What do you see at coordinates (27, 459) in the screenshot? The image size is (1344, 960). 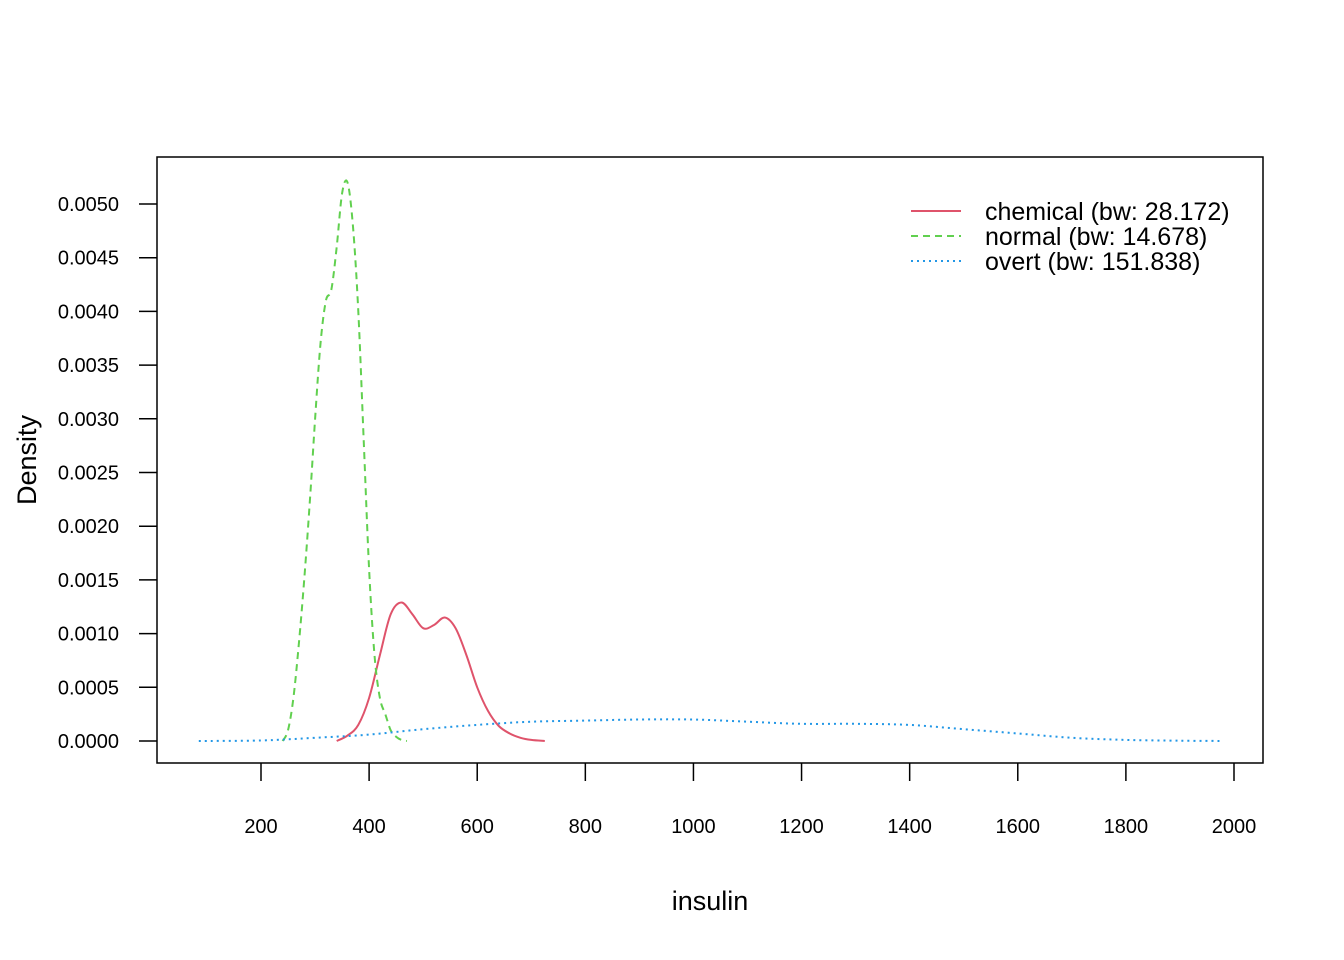 I see `y-axis-title: Density` at bounding box center [27, 459].